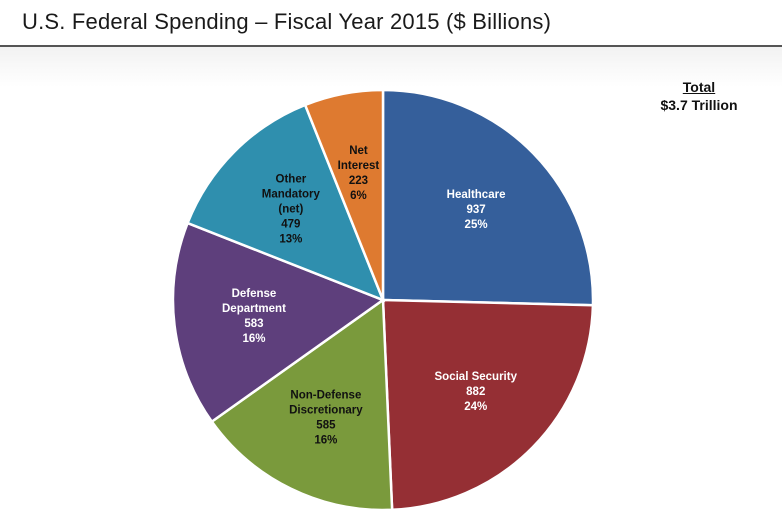  What do you see at coordinates (291, 179) in the screenshot?
I see `slice-category: Other` at bounding box center [291, 179].